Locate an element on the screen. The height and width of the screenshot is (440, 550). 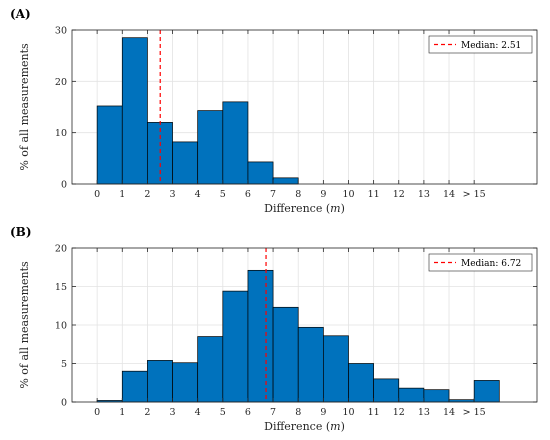
legend-label: Median: 6.72 is located at coordinates (491, 264).